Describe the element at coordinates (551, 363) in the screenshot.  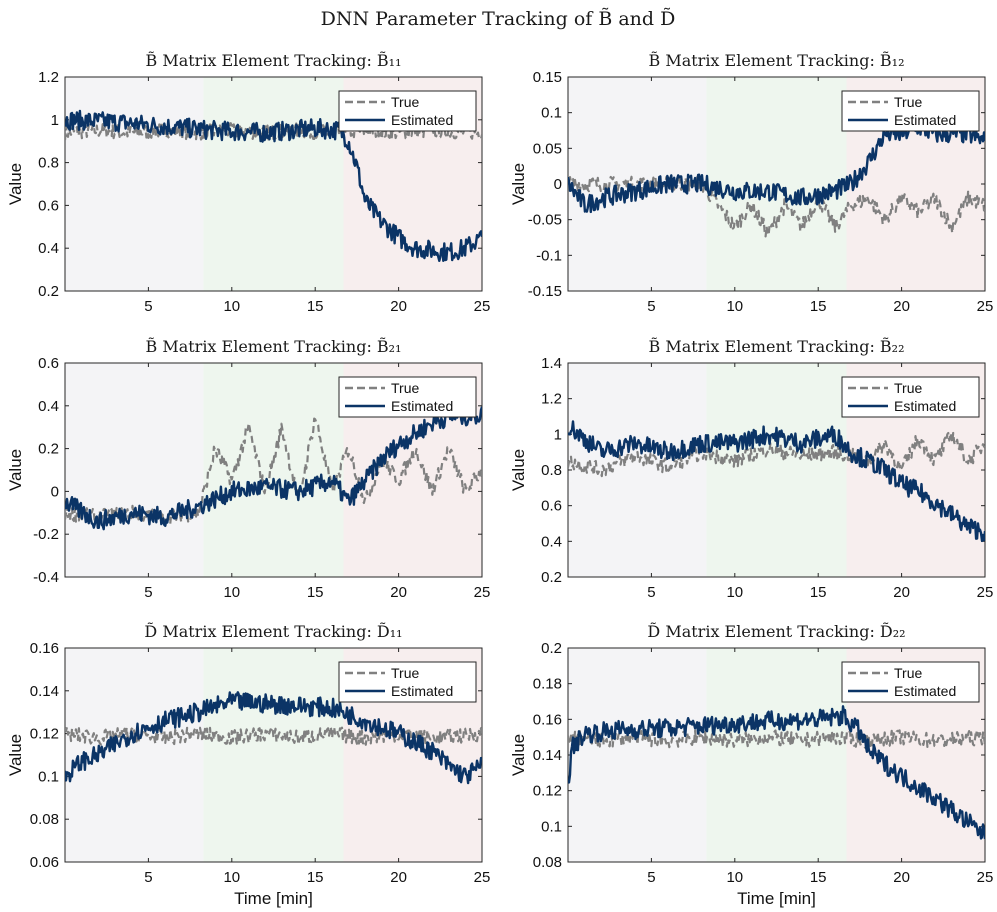
I see `y-tick-label: 1.4` at that location.